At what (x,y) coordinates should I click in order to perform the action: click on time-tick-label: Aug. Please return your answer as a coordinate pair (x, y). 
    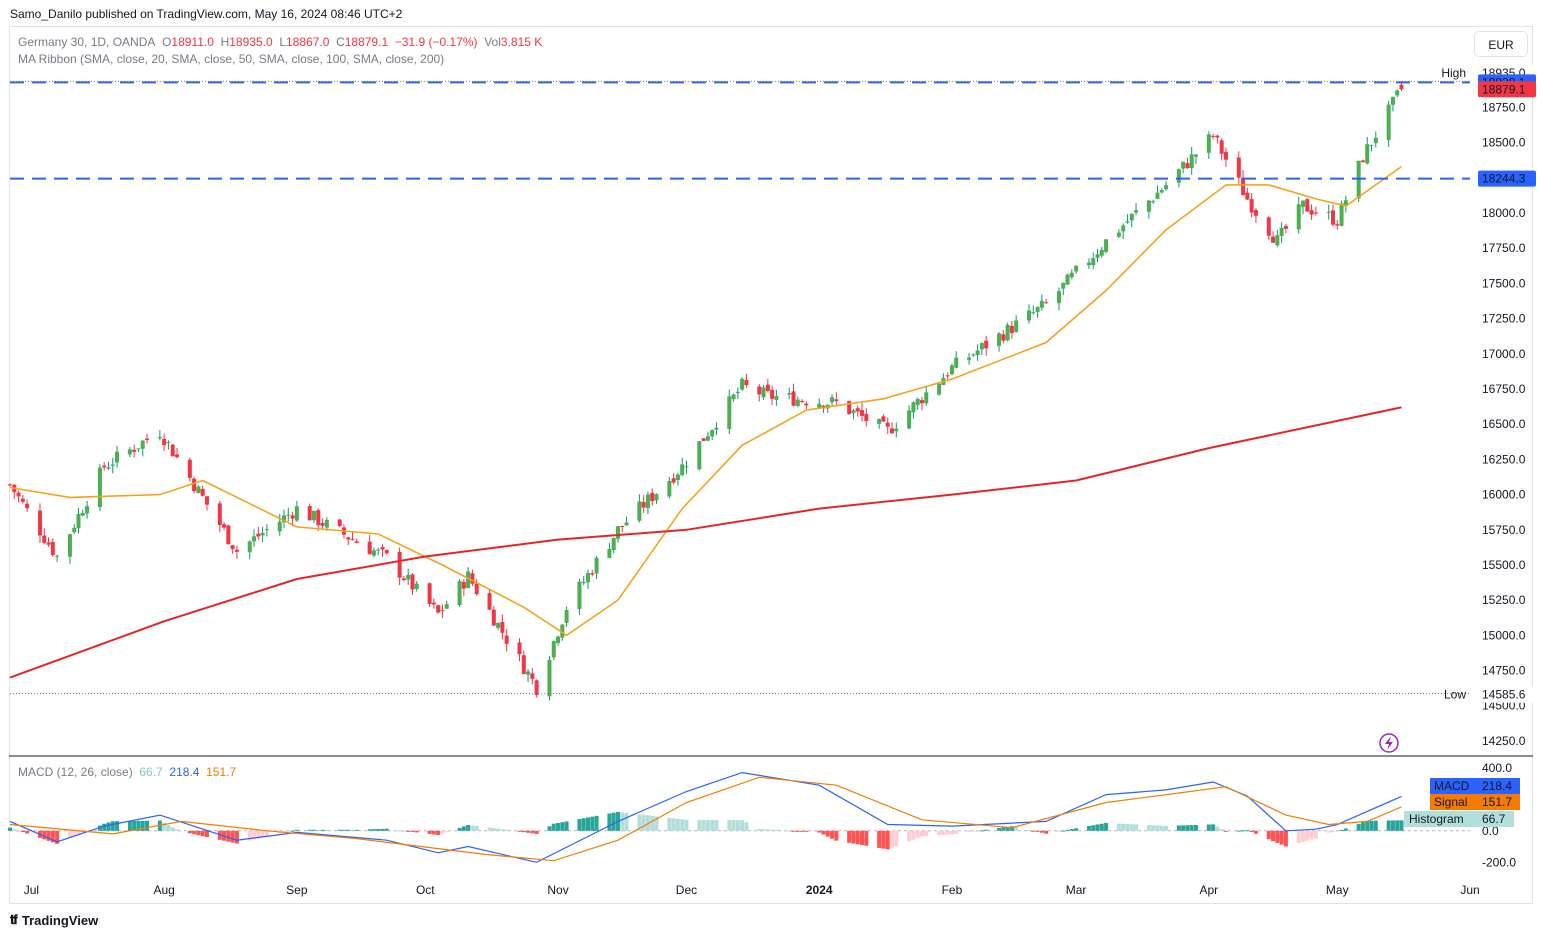
    Looking at the image, I should click on (163, 890).